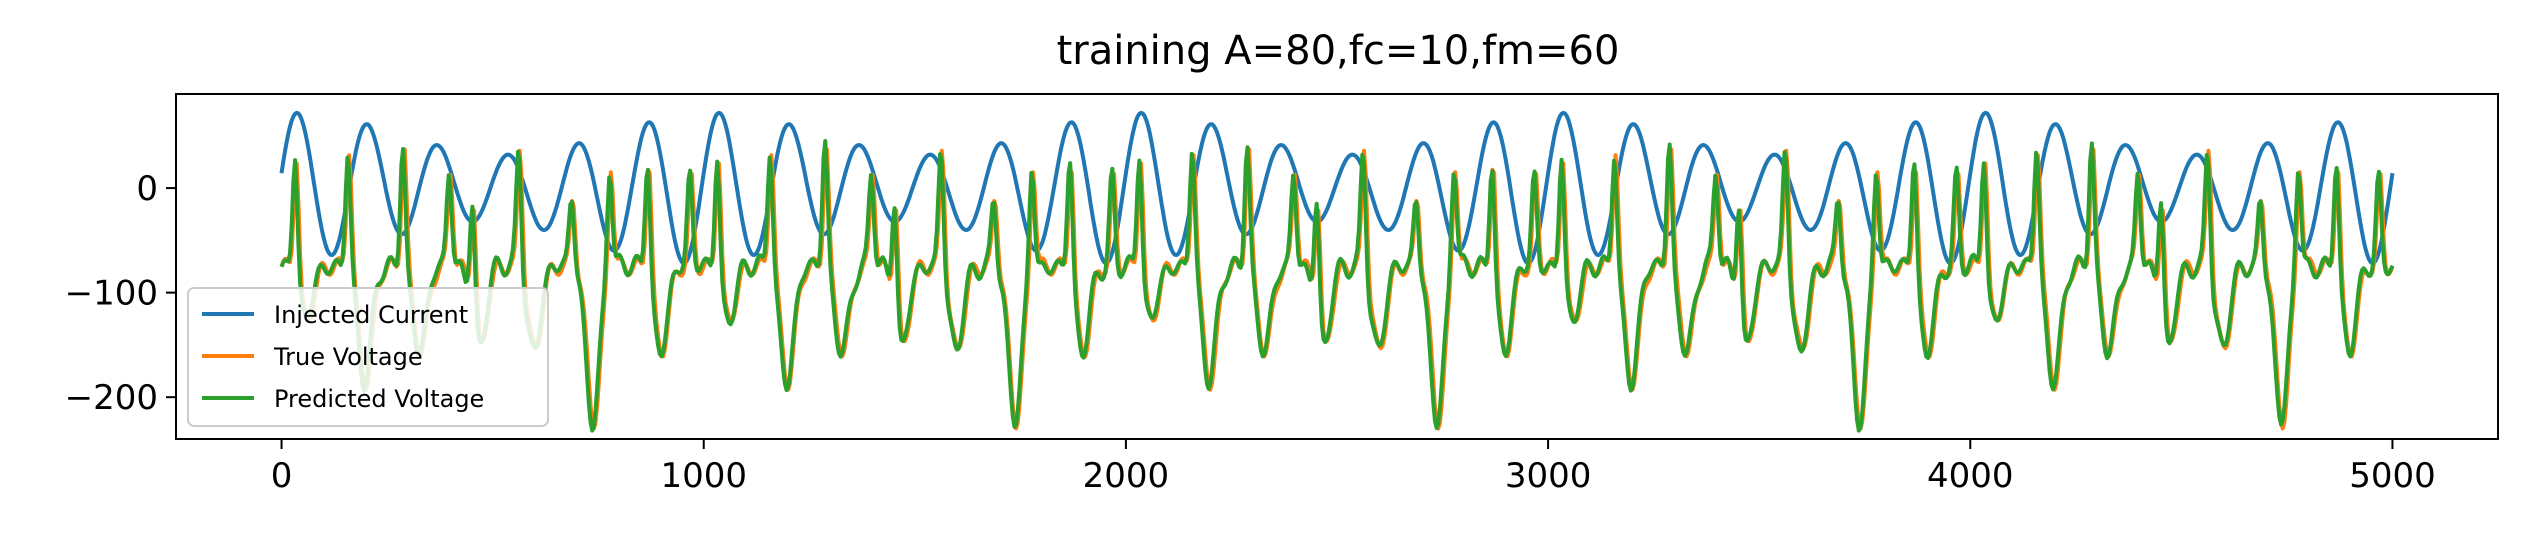 The image size is (2528, 540). I want to click on x-tick-label: 0, so click(282, 476).